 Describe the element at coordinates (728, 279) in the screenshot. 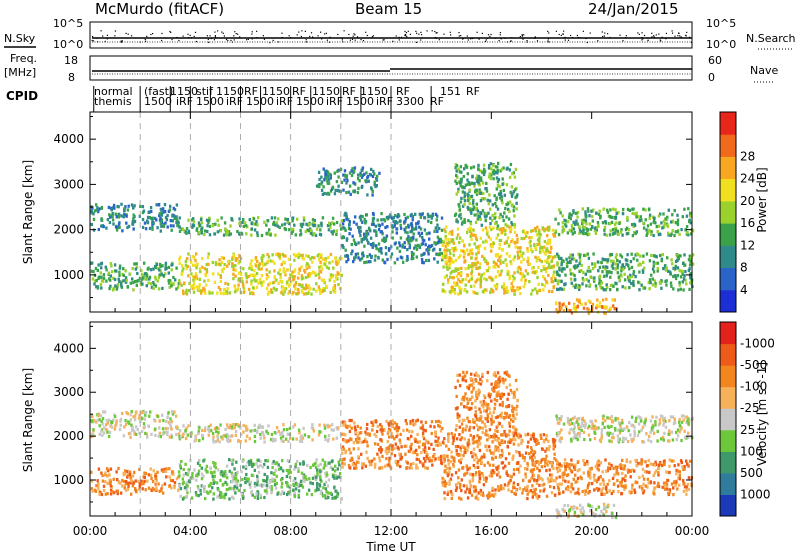

I see `power-colorbar-swatch` at that location.